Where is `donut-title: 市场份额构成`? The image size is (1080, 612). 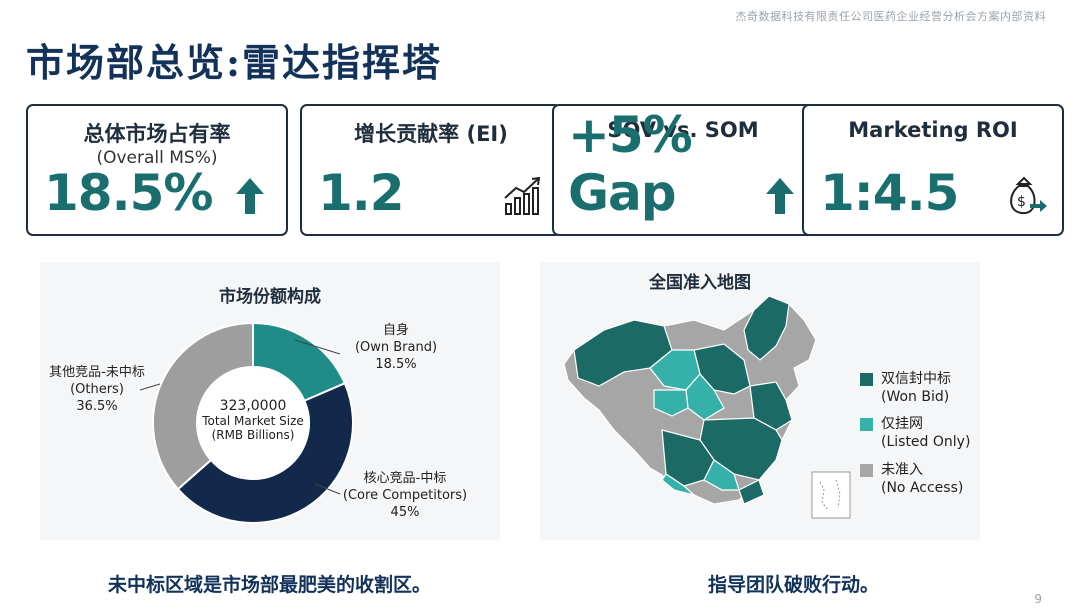 donut-title: 市场份额构成 is located at coordinates (270, 297).